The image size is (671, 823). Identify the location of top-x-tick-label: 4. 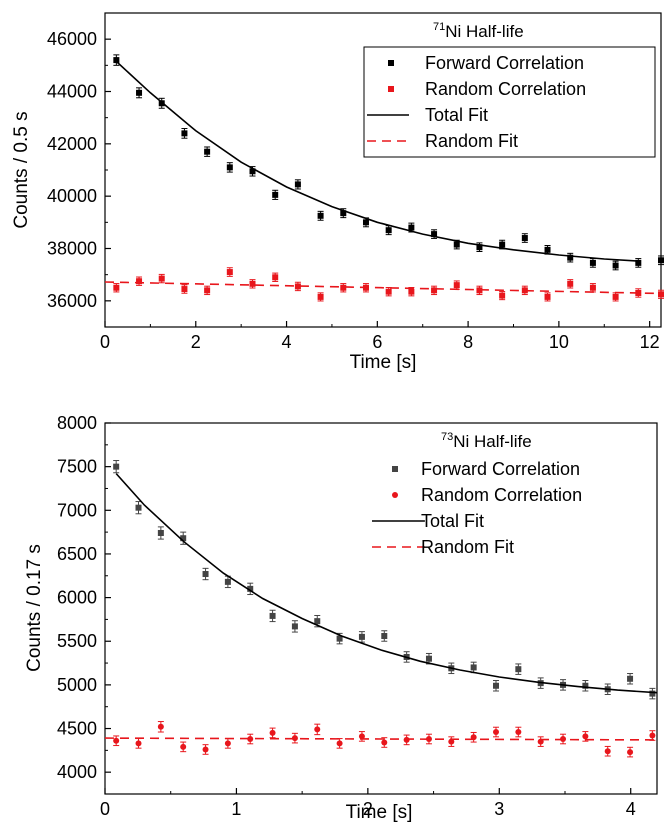
(287, 342).